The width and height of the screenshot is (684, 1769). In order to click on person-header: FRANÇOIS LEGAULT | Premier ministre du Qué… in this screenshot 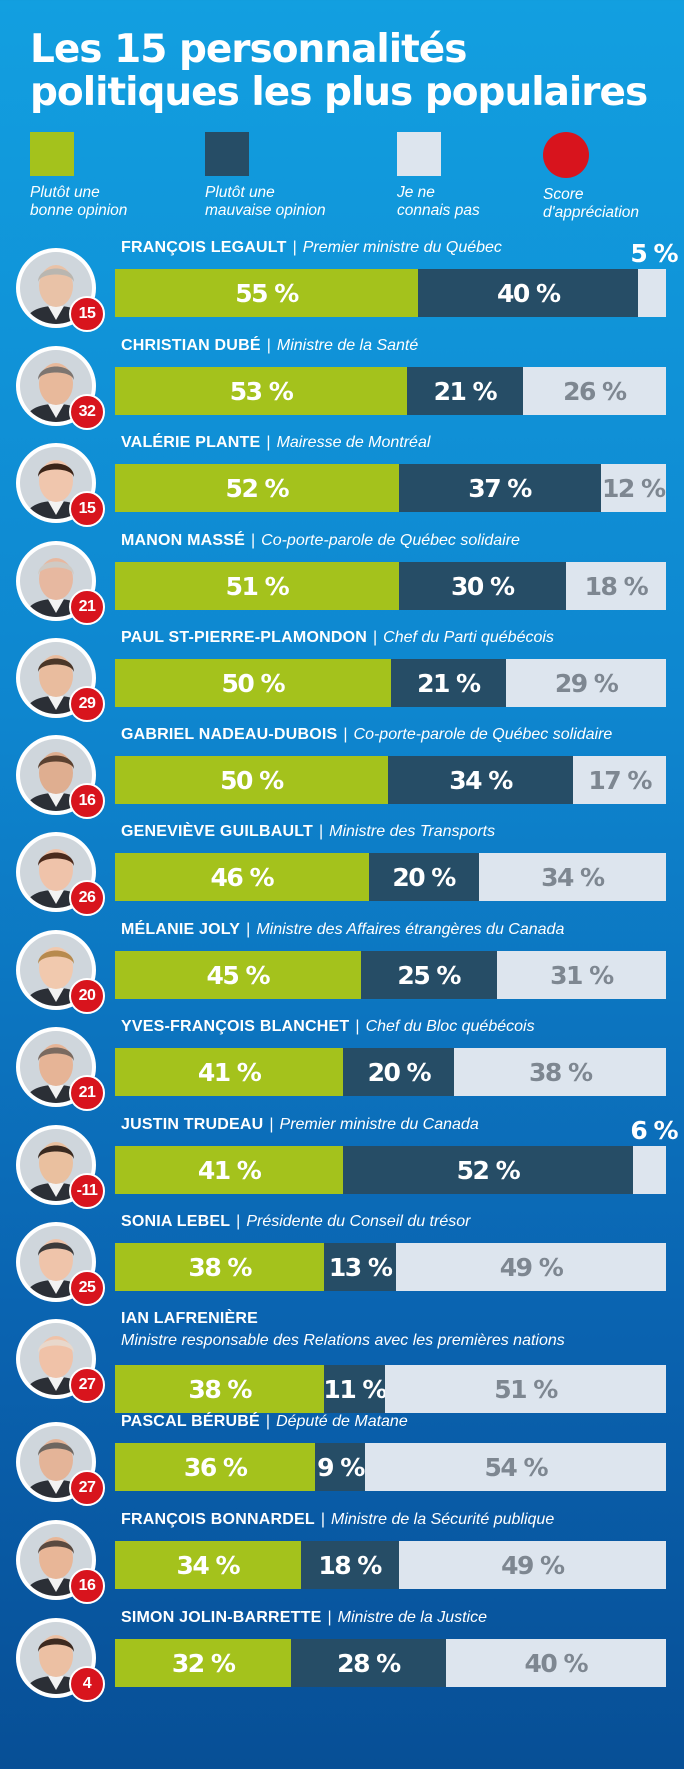, I will do `click(401, 248)`.